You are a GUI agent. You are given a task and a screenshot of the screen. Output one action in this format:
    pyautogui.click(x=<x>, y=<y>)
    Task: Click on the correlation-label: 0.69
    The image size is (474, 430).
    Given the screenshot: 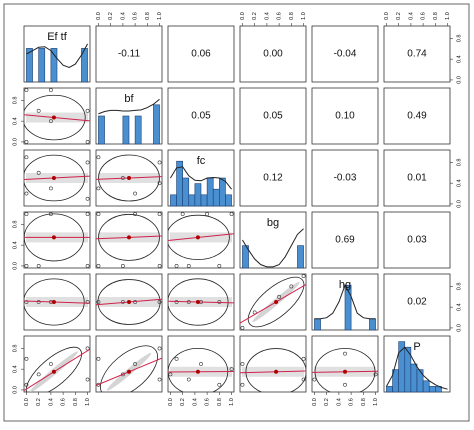 What is the action you would take?
    pyautogui.click(x=345, y=240)
    